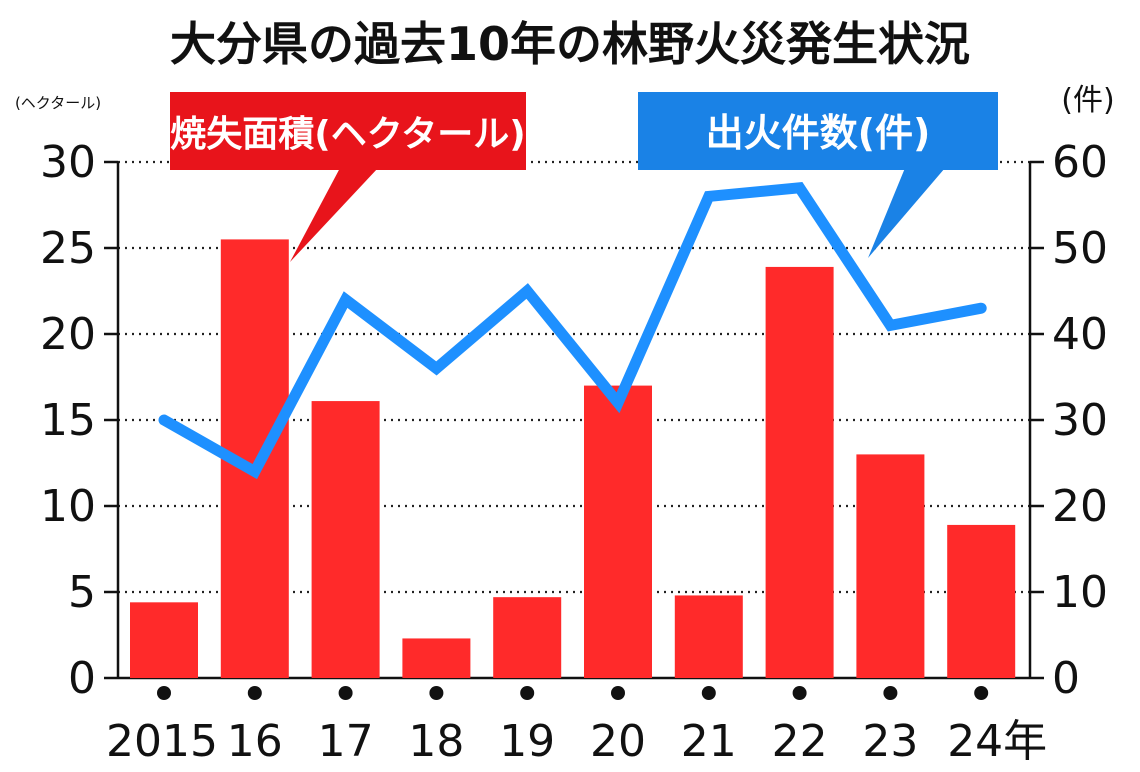  Describe the element at coordinates (618, 741) in the screenshot. I see `category-label: 20` at that location.